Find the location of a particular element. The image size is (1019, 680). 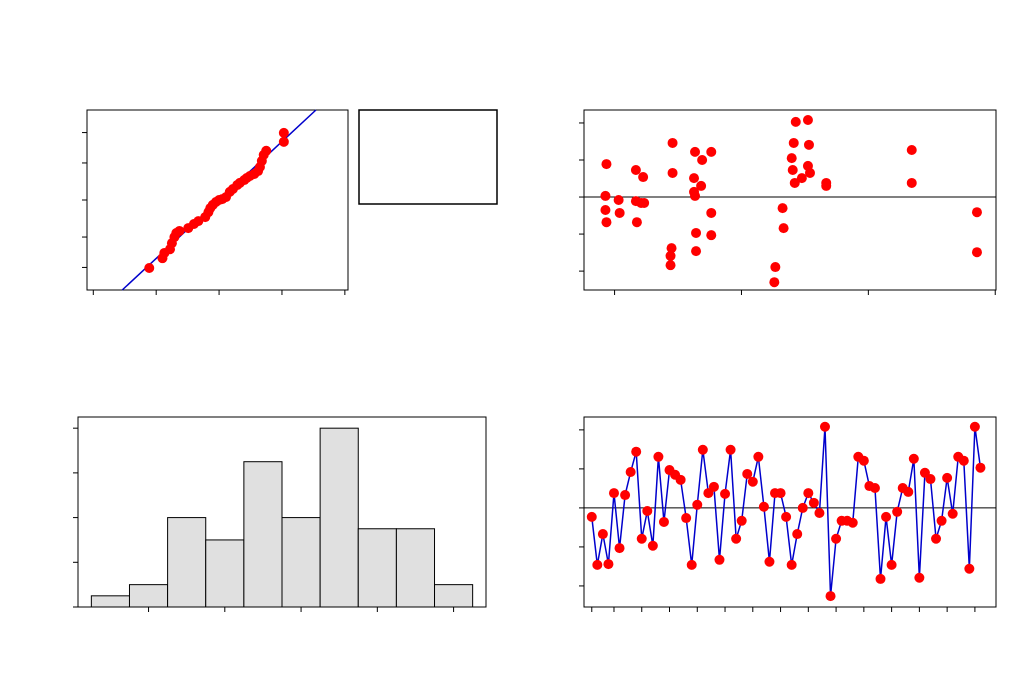

plot-frame is located at coordinates (790, 512).